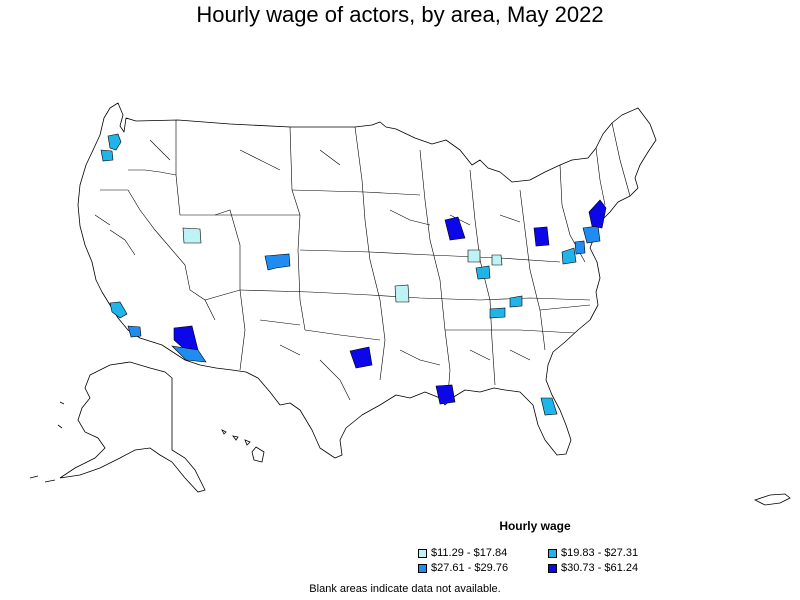 The width and height of the screenshot is (800, 600). I want to click on region-louisville-ky, so click(483, 272).